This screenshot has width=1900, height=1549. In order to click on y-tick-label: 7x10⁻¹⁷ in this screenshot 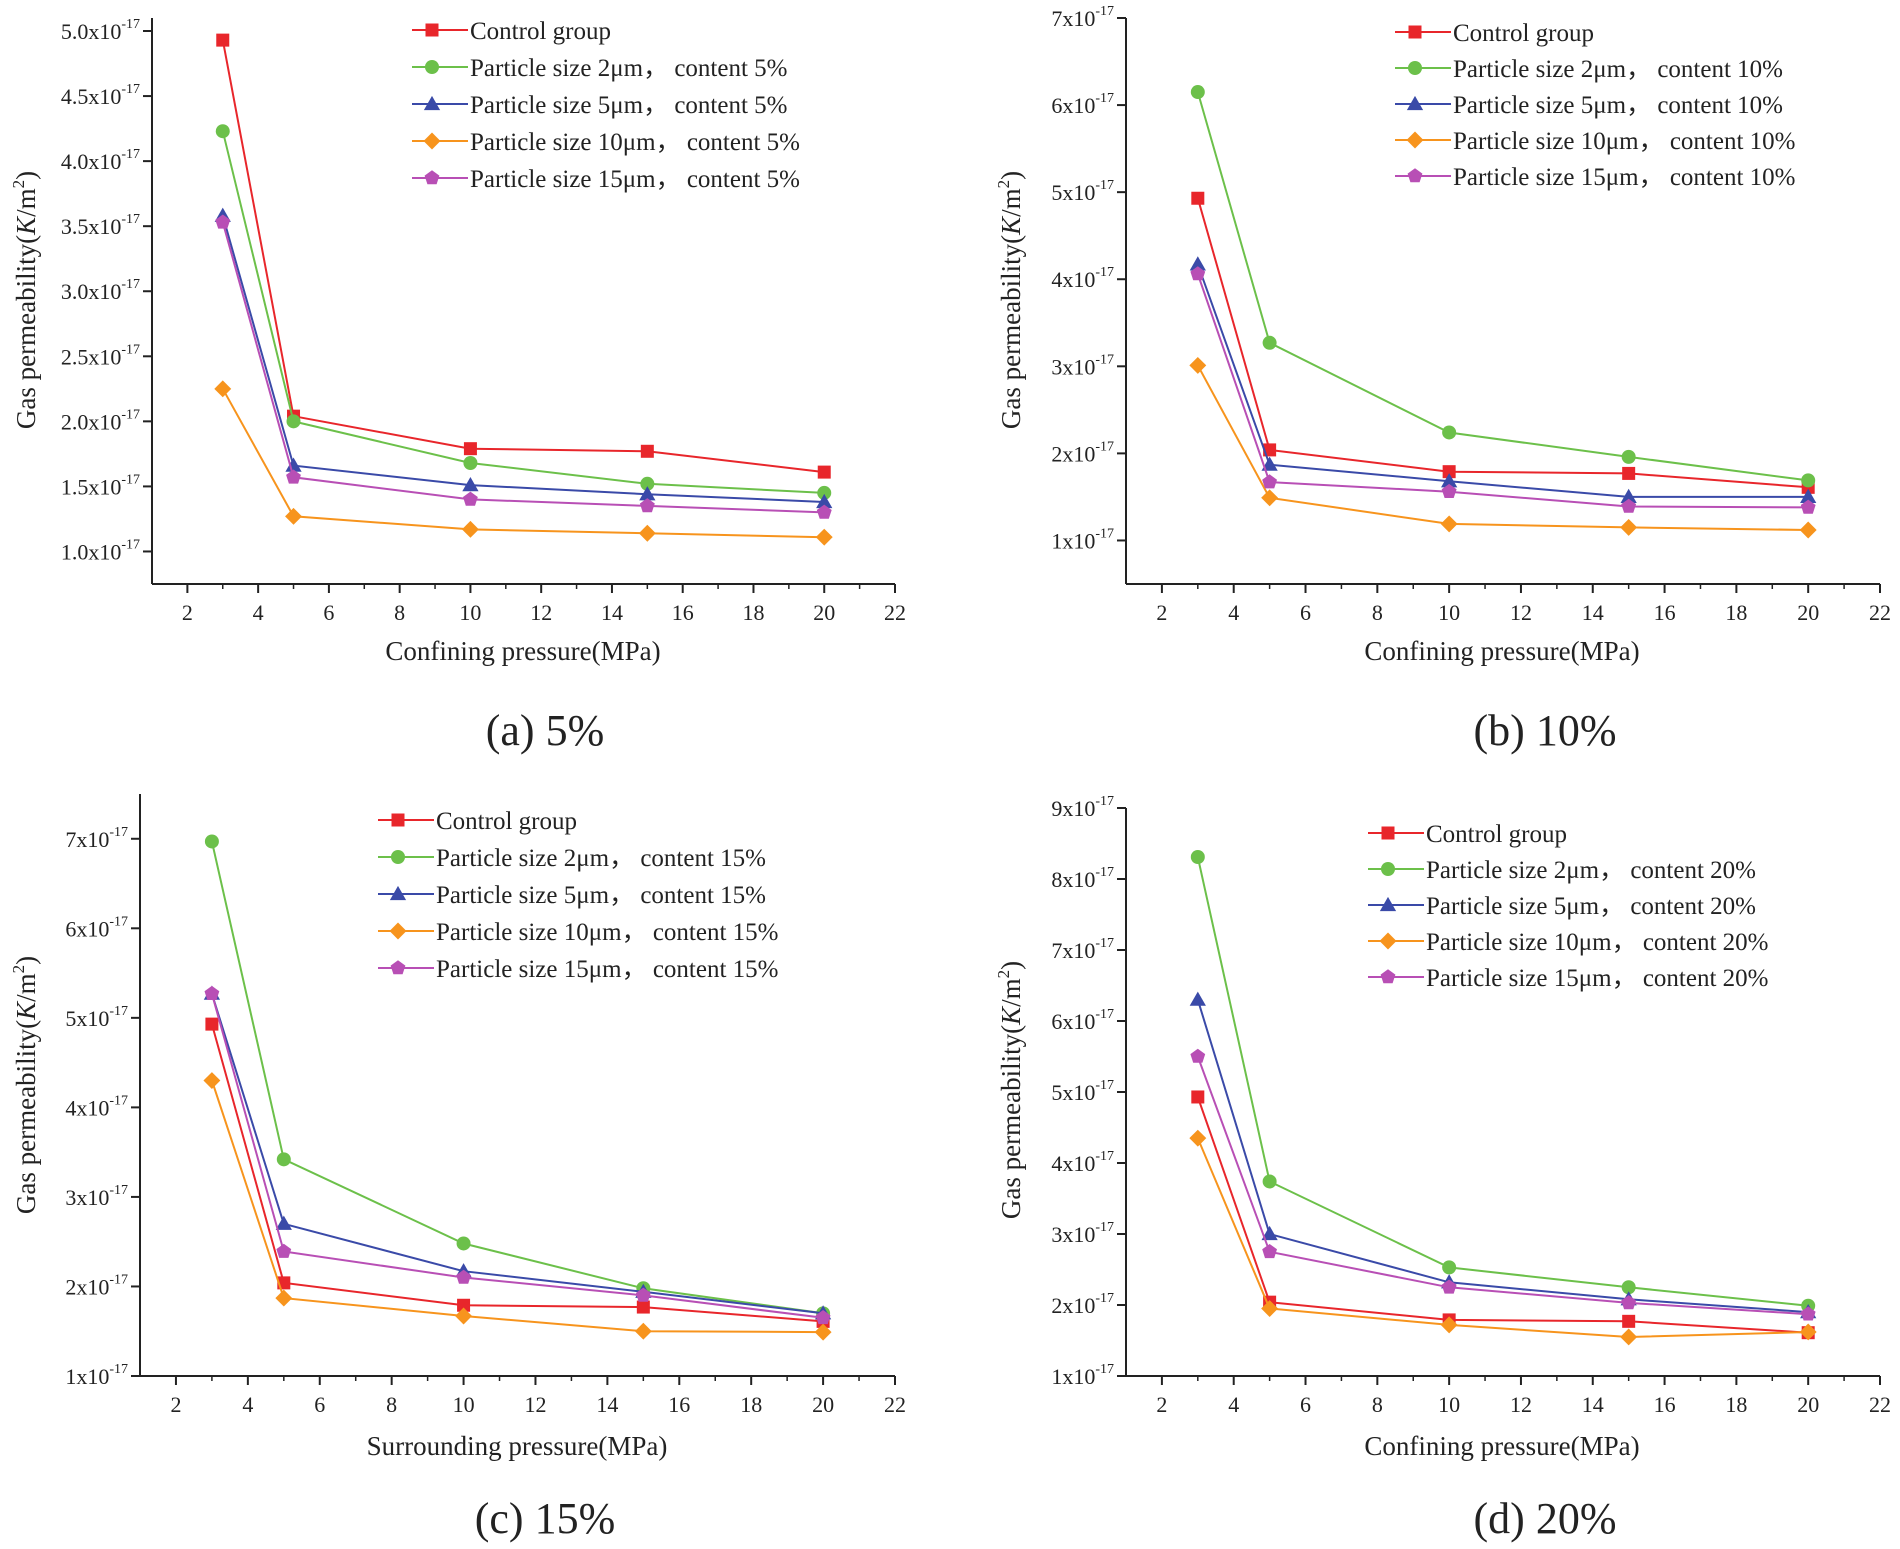, I will do `click(1082, 949)`.